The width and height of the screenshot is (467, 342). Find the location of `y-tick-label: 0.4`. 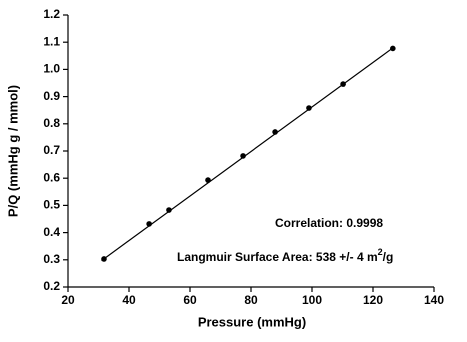

y-tick-label: 0.4 is located at coordinates (51, 232).